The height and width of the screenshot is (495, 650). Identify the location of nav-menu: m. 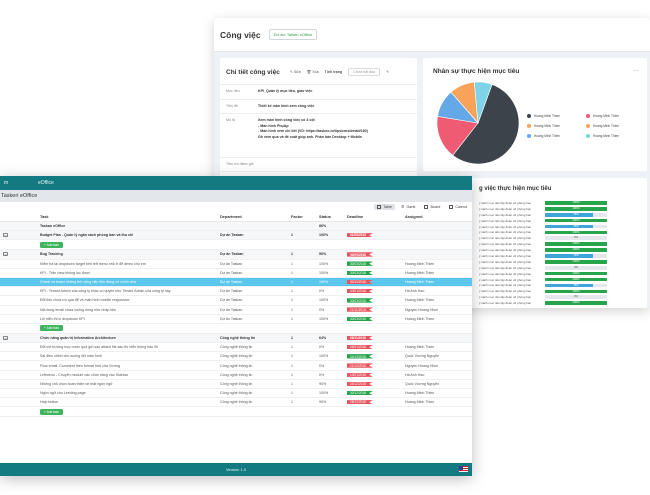
(6, 183).